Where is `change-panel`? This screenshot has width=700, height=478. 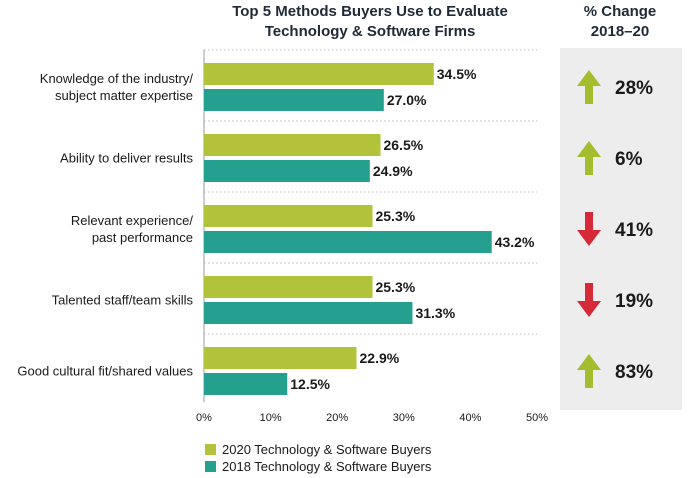 change-panel is located at coordinates (621, 229).